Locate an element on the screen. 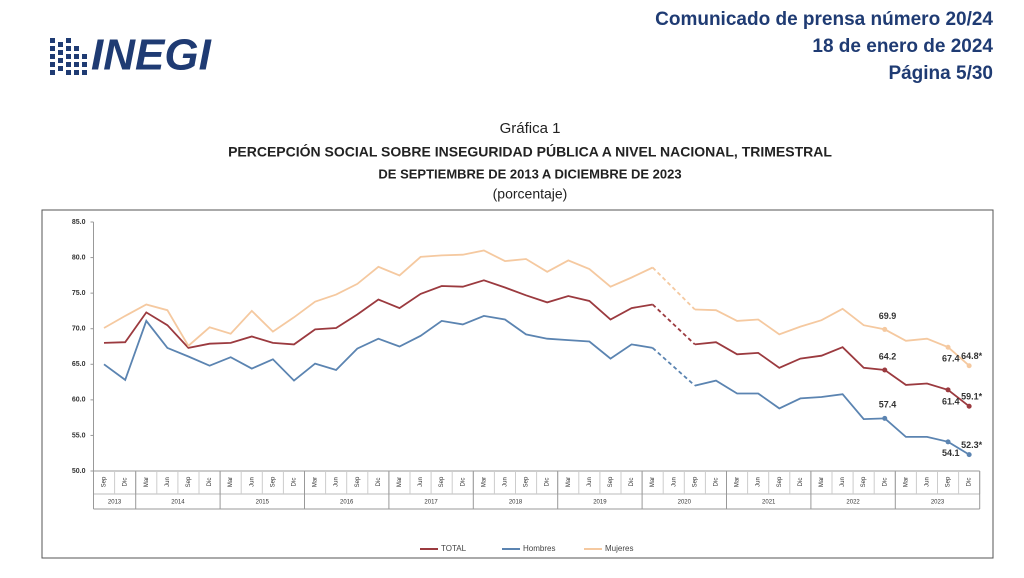 The height and width of the screenshot is (578, 1024). logo-text: INEGI is located at coordinates (151, 55).